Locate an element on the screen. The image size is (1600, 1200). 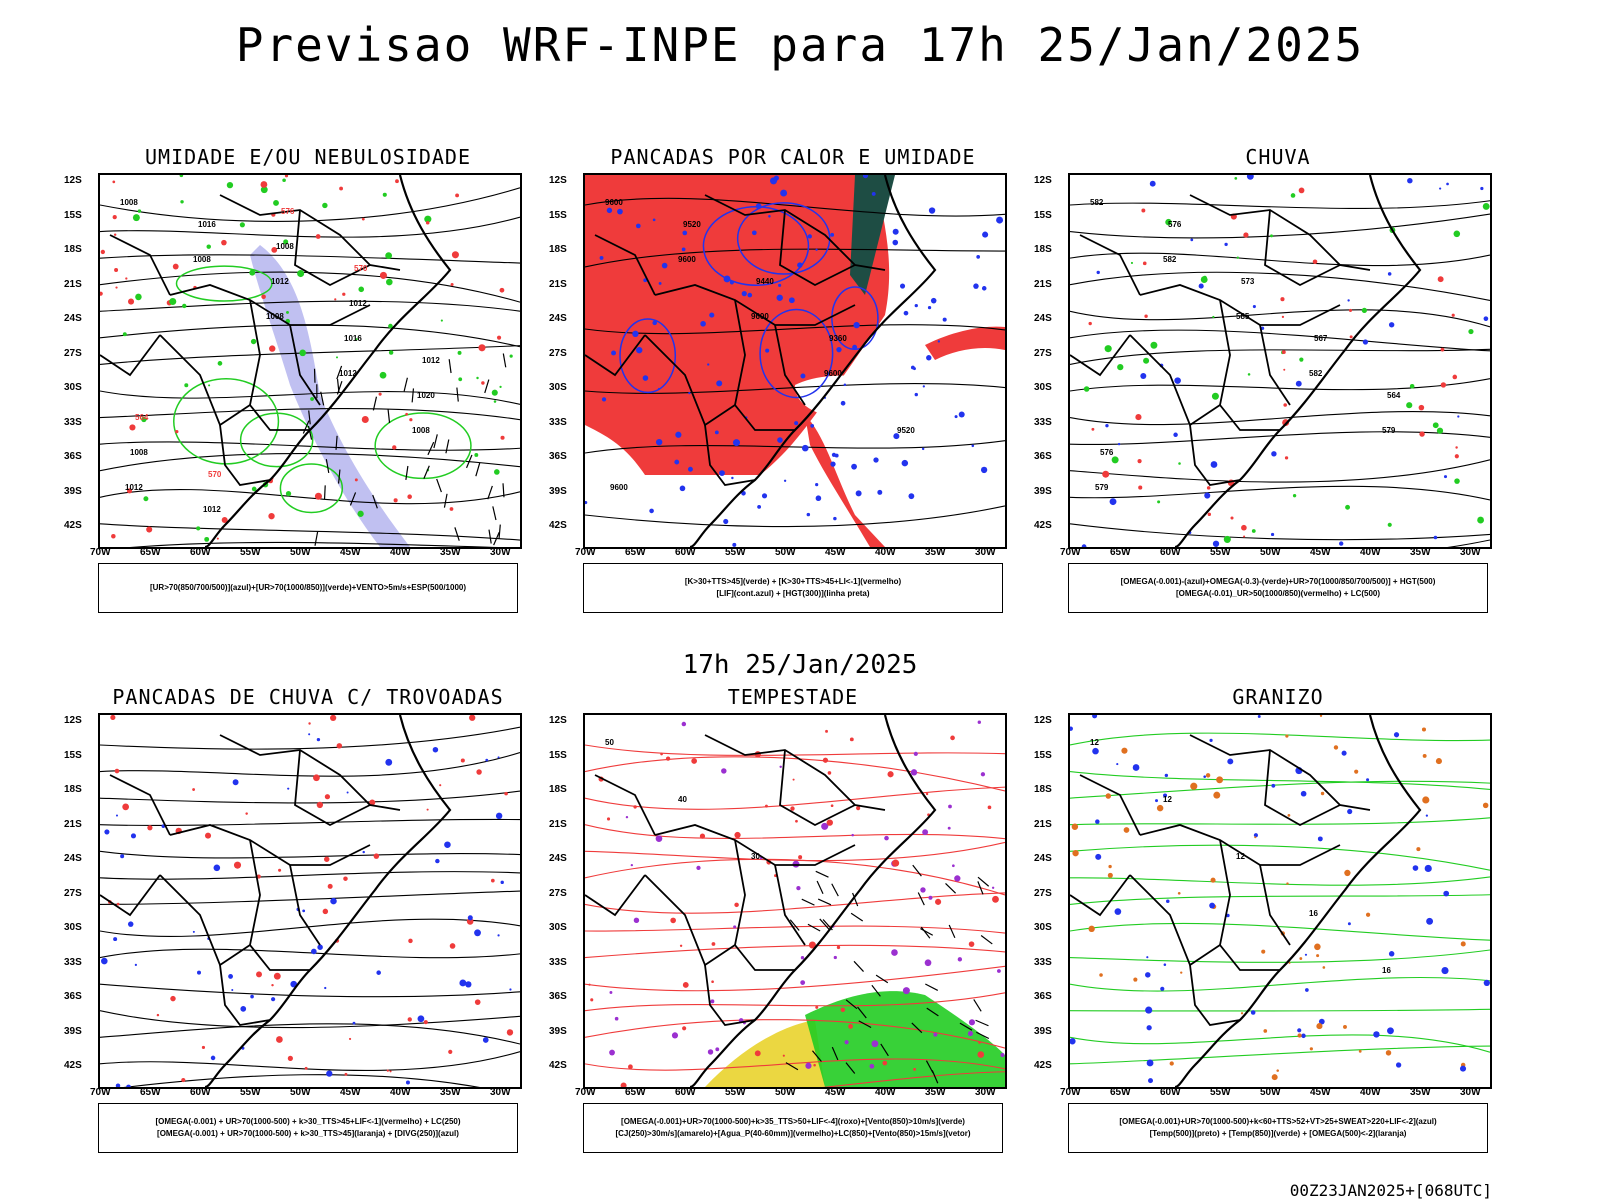
map-plot-area: 582 582 585 582 579 579 576 573 567 564 576 is located at coordinates (1280, 361).